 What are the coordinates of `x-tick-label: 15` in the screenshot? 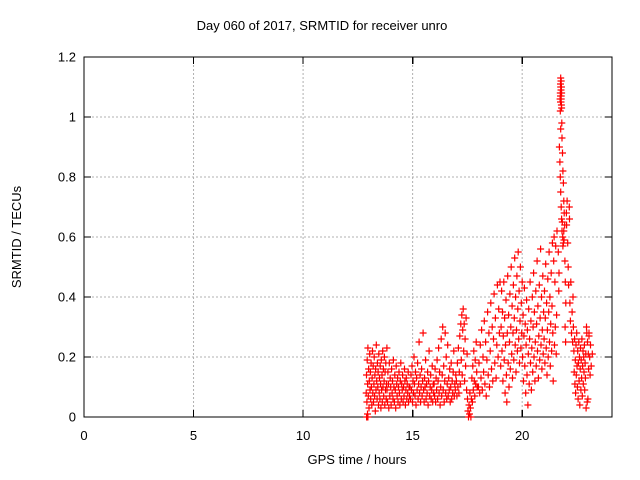 It's located at (412, 435).